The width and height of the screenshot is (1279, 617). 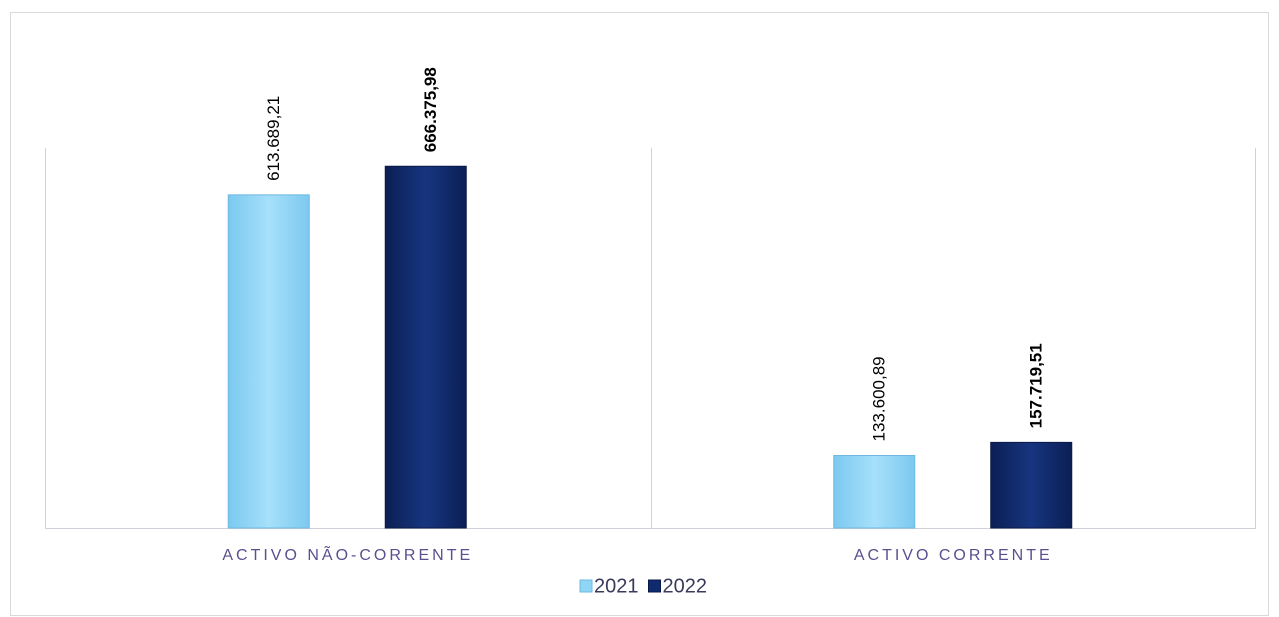 What do you see at coordinates (685, 586) in the screenshot?
I see `legend-label: 2022` at bounding box center [685, 586].